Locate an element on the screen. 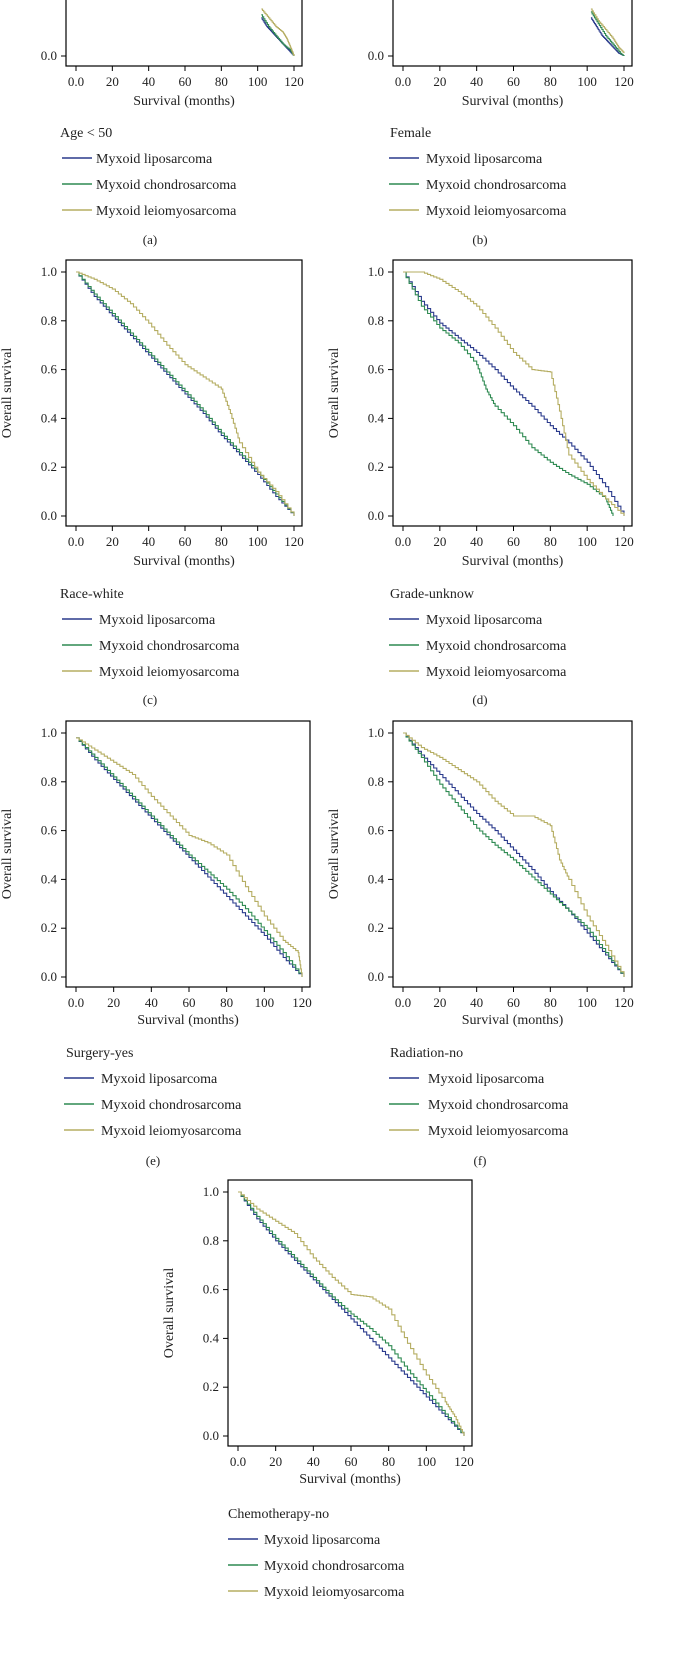 Image resolution: width=678 pixels, height=1672 pixels. legend-title: Radiation-no is located at coordinates (426, 1053).